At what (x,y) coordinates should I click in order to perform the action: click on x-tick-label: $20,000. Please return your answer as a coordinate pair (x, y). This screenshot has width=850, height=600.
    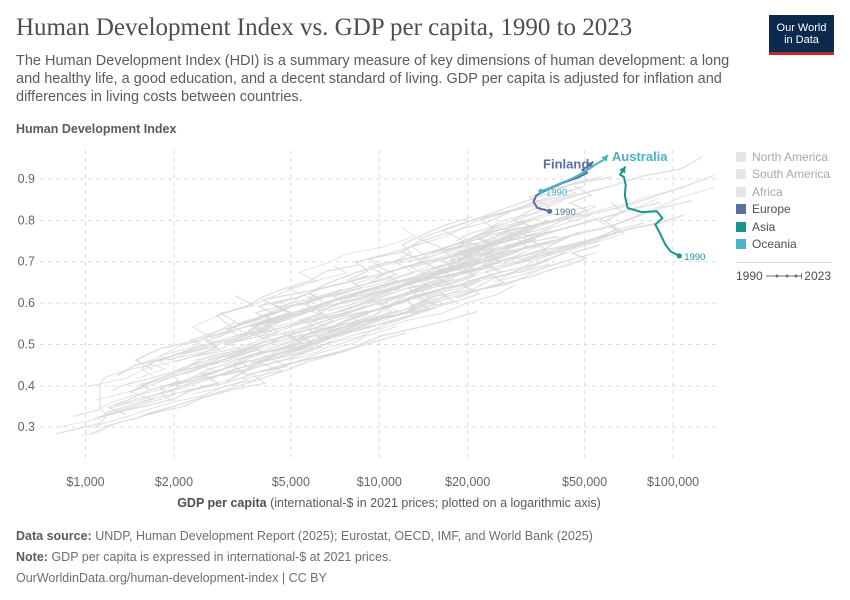
    Looking at the image, I should click on (467, 482).